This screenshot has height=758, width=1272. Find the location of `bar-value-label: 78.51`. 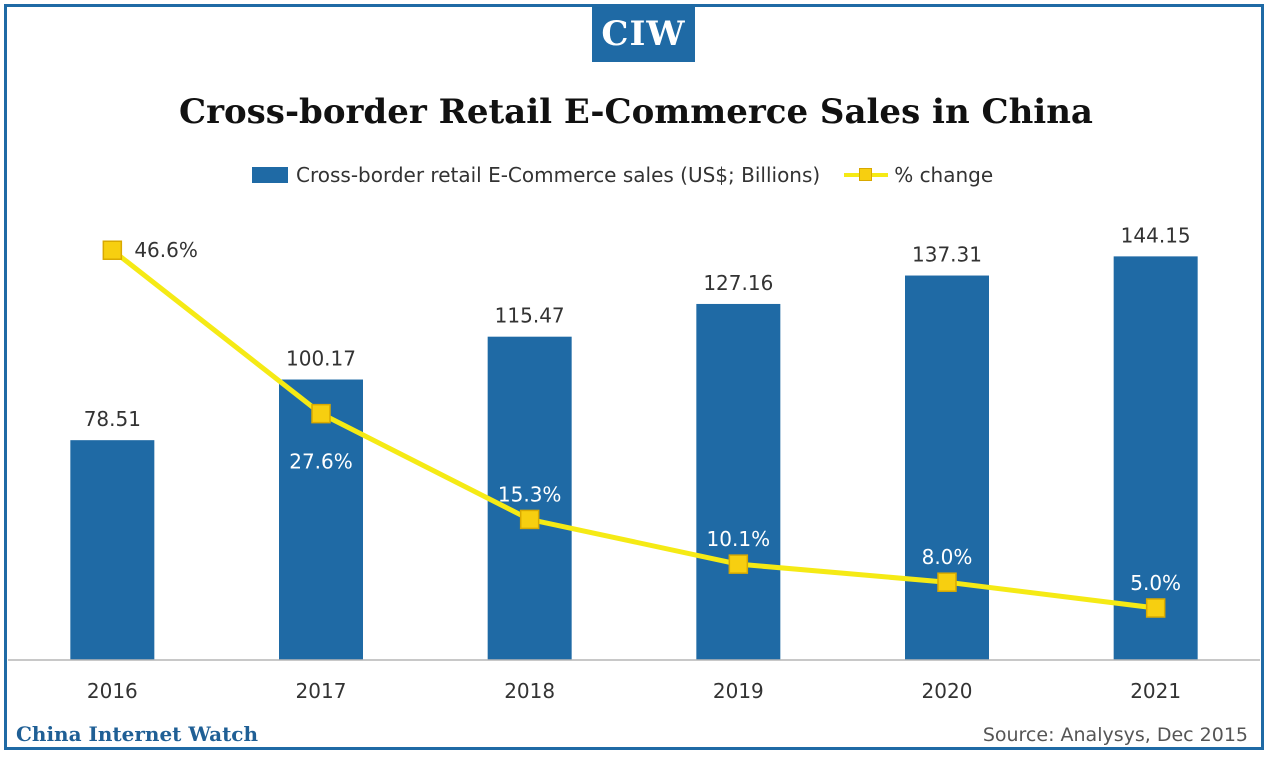

bar-value-label: 78.51 is located at coordinates (112, 419).